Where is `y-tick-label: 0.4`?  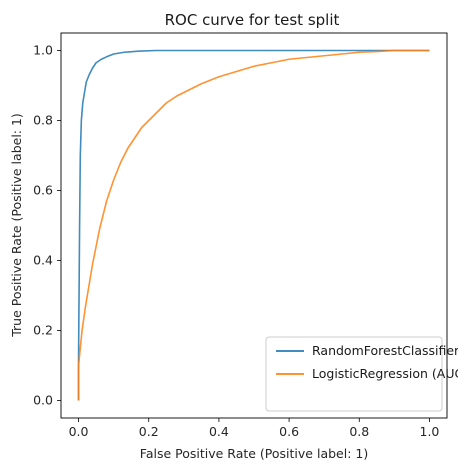
y-tick-label: 0.4 is located at coordinates (43, 260).